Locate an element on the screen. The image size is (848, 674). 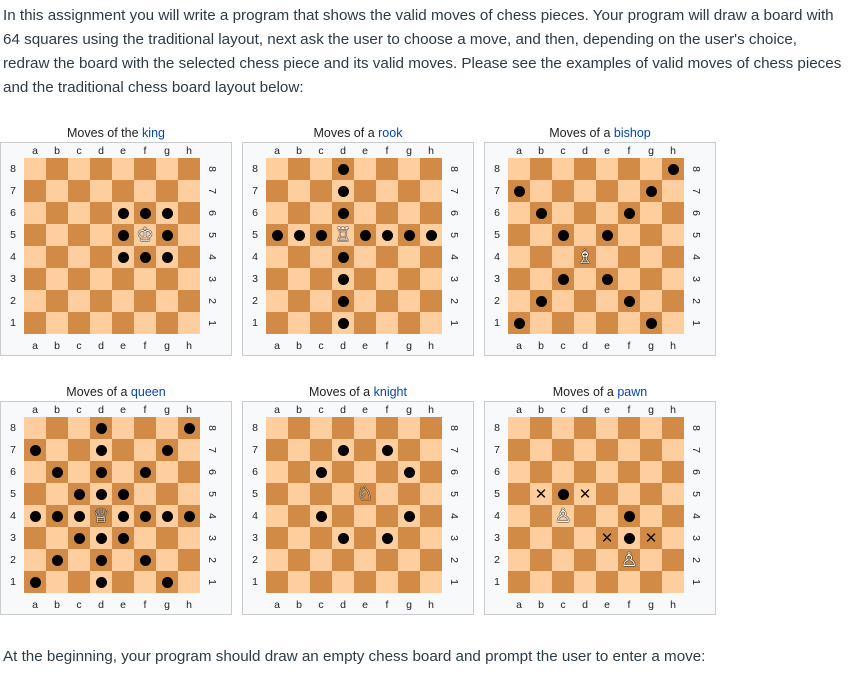
caption-link-knight: knight is located at coordinates (390, 392).